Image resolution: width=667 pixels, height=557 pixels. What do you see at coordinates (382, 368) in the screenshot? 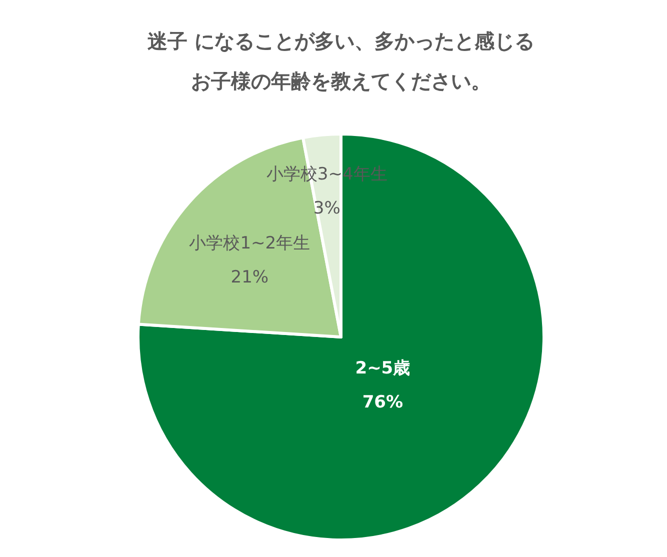
I see `slice-label: 2~5歳` at bounding box center [382, 368].